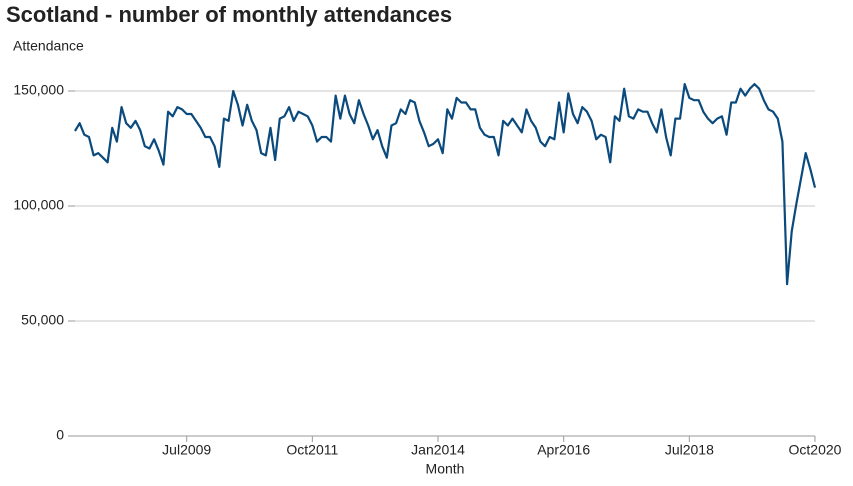 The image size is (853, 486). Describe the element at coordinates (186, 450) in the screenshot. I see `x-tick-label: Jul2009` at that location.